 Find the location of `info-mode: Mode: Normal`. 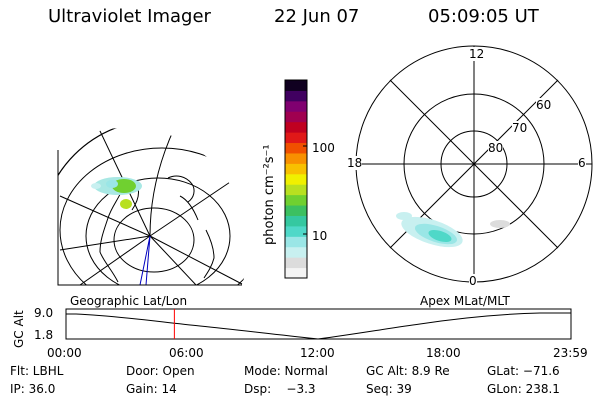

info-mode: Mode: Normal is located at coordinates (286, 371).